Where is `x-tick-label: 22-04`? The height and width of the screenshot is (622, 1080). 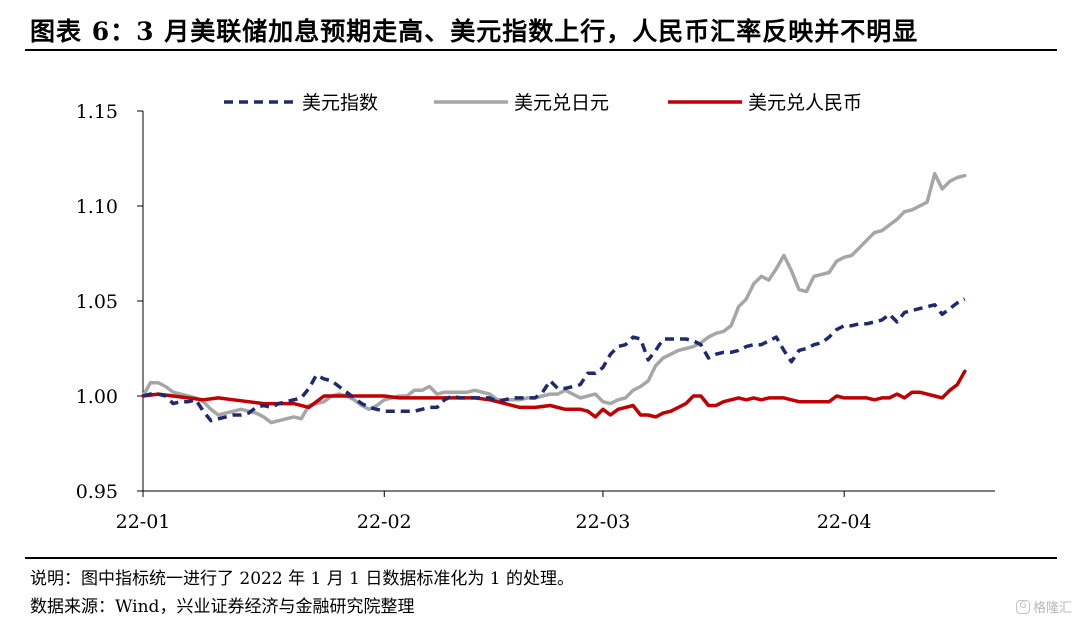 x-tick-label: 22-04 is located at coordinates (844, 522).